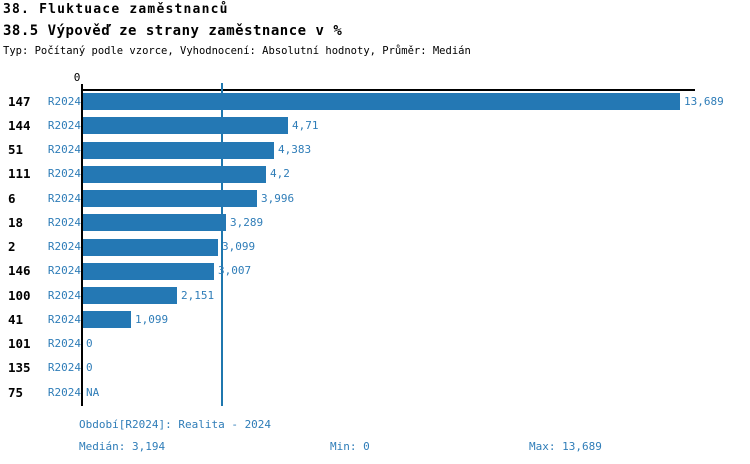  I want to click on row-category-label: 41, so click(16, 319).